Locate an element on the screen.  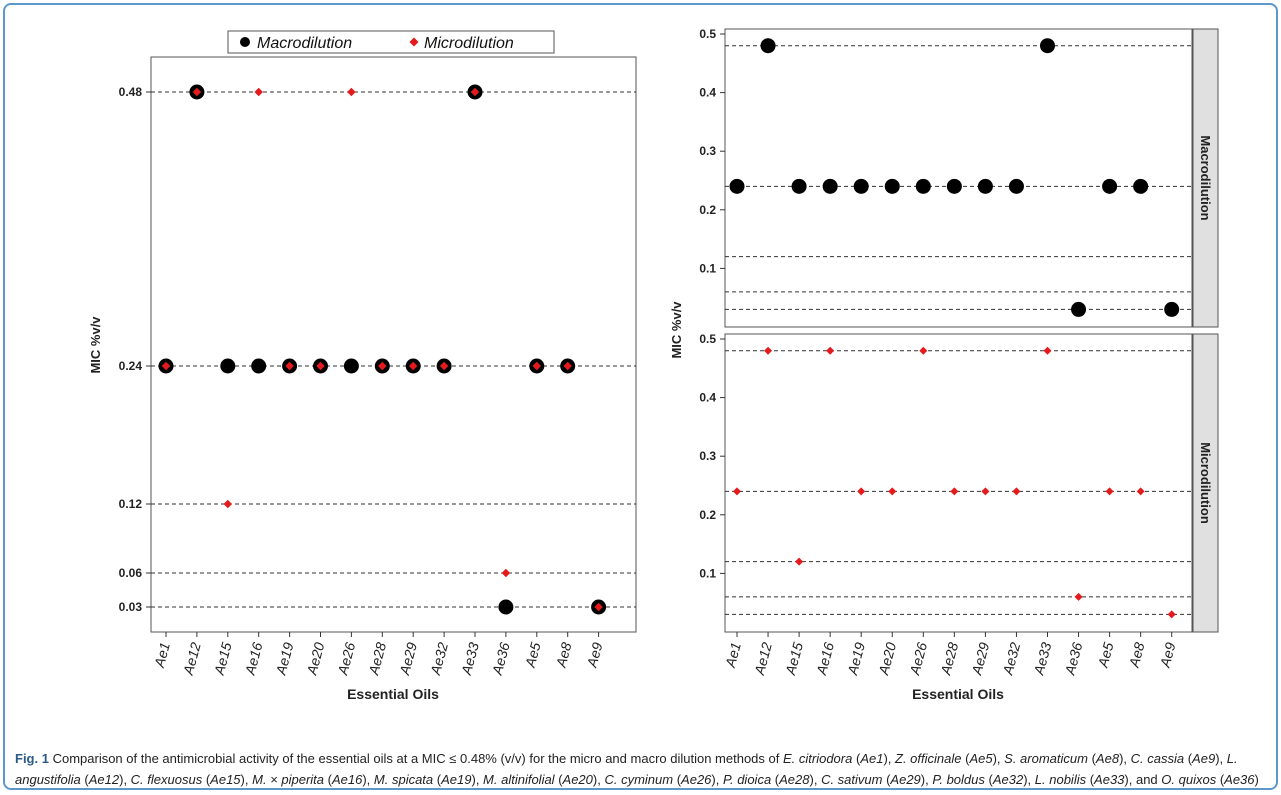
left-x-tick-label: Ae29 is located at coordinates (408, 658).